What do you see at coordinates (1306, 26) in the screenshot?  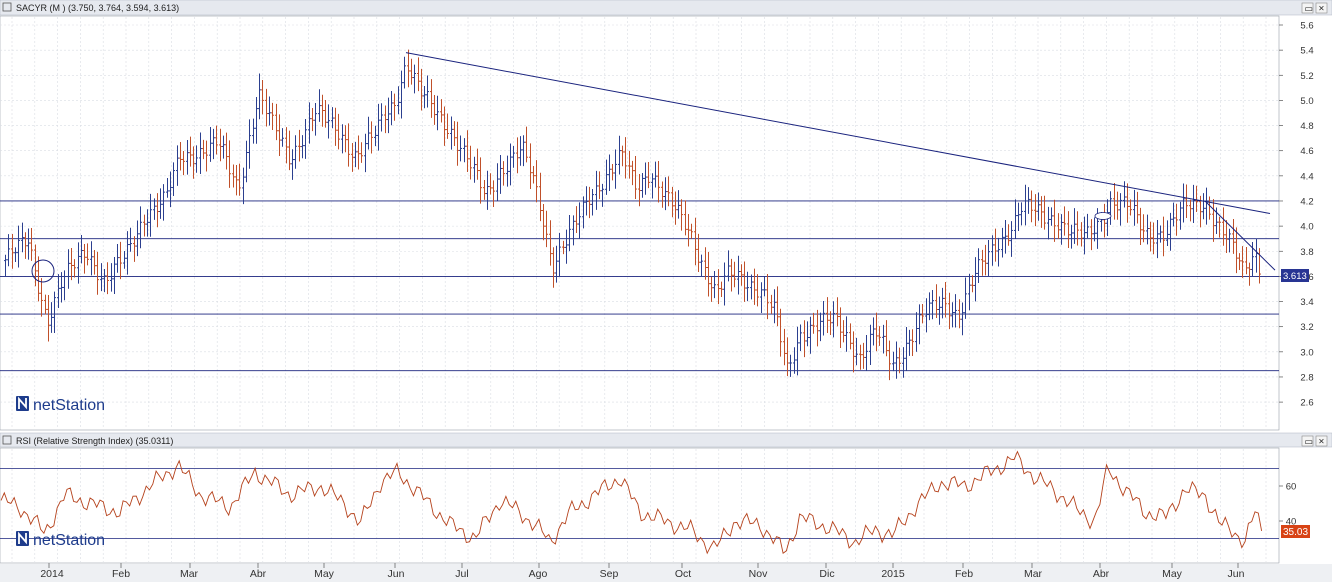 I see `y-tick-label: 5.6` at bounding box center [1306, 26].